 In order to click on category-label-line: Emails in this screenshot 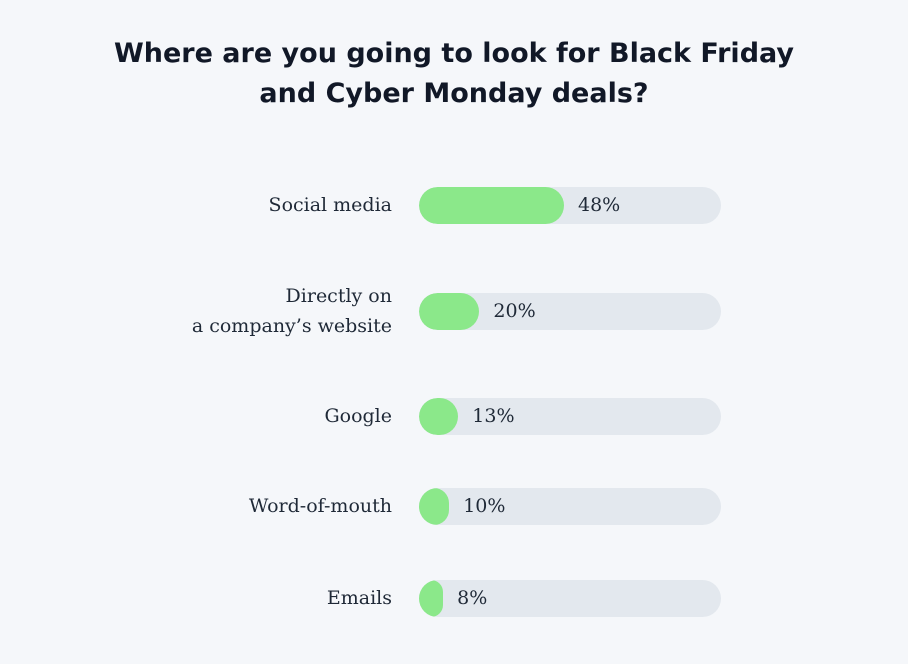, I will do `click(359, 598)`.